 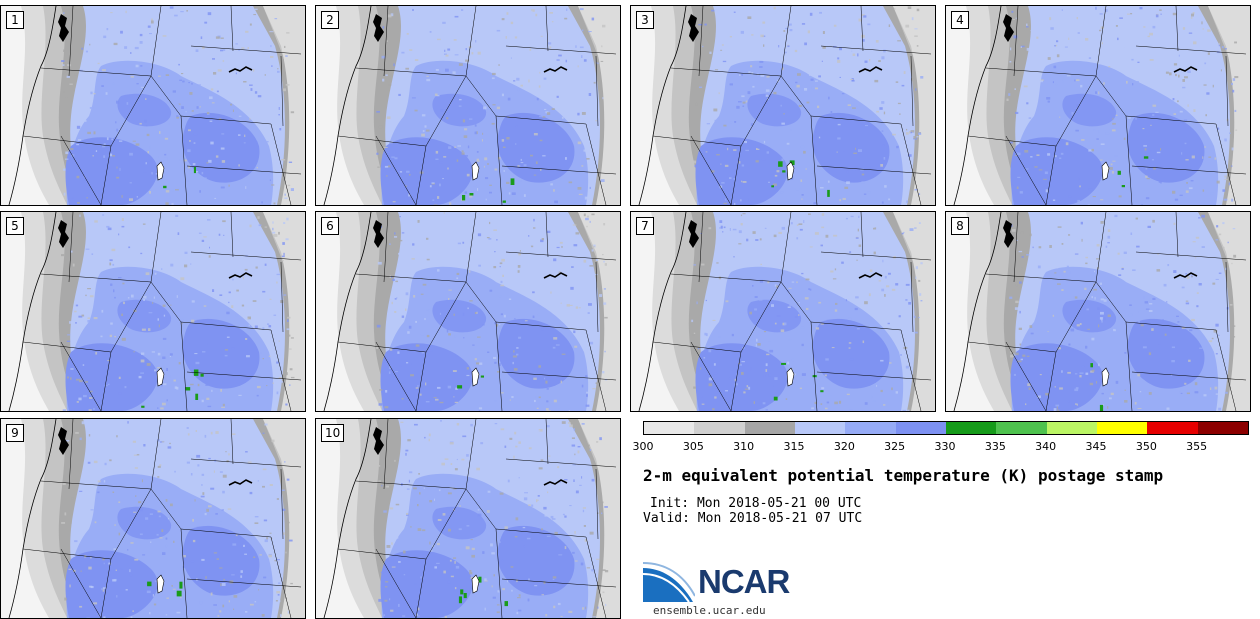 What do you see at coordinates (709, 610) in the screenshot?
I see `logo-url: ensemble.ucar.edu` at bounding box center [709, 610].